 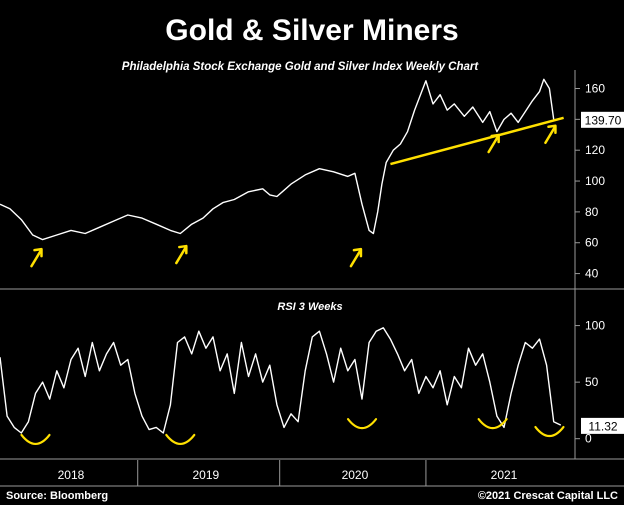 I want to click on undefined-last-value-label: 139.70, so click(x=603, y=120).